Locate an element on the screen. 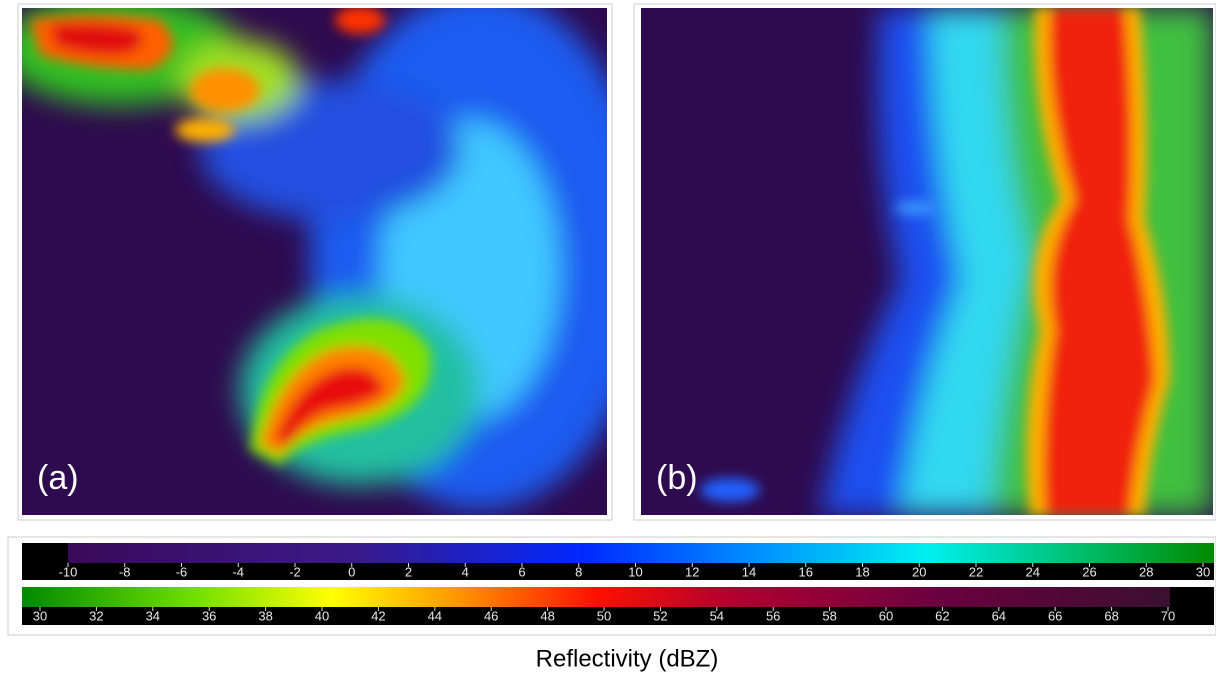  tick-label: 48 is located at coordinates (547, 615).